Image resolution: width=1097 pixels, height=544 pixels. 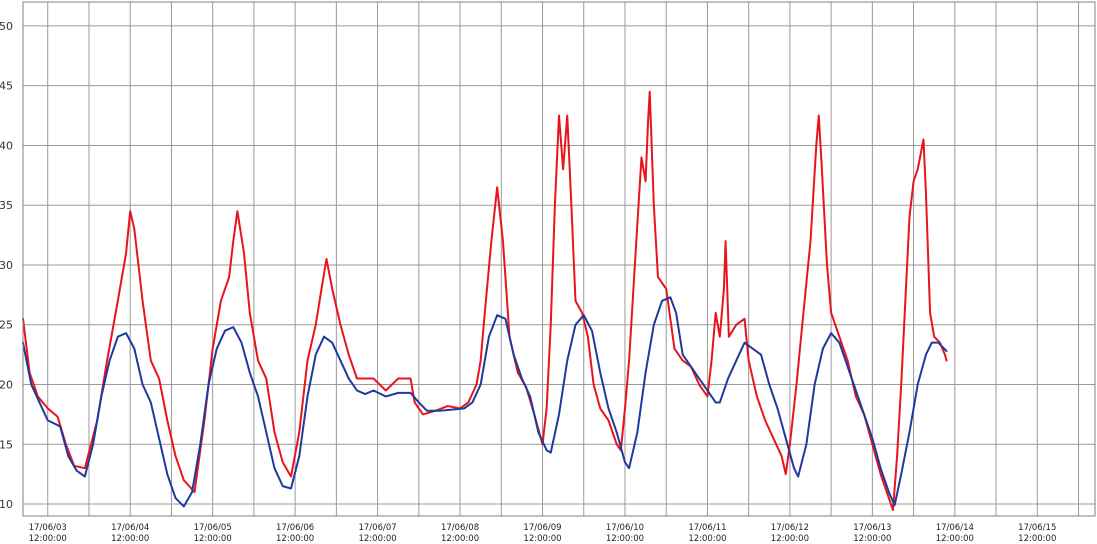 What do you see at coordinates (48, 528) in the screenshot?
I see `x-tick-date: 17/06/03` at bounding box center [48, 528].